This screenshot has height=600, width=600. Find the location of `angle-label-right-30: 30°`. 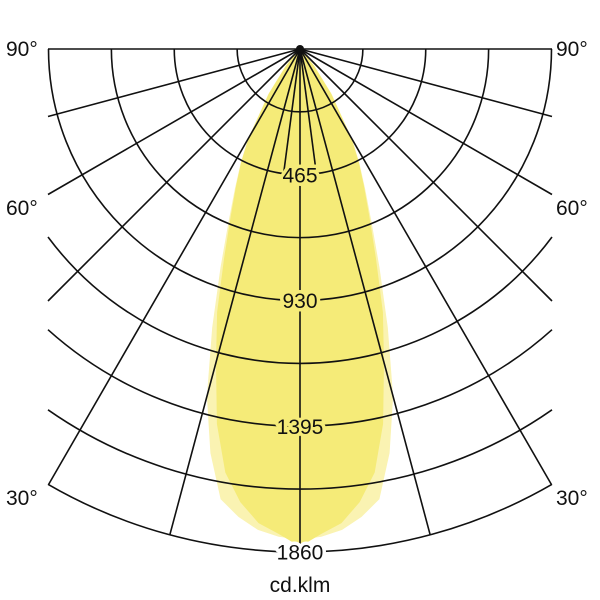

angle-label-right-30: 30° is located at coordinates (572, 498).